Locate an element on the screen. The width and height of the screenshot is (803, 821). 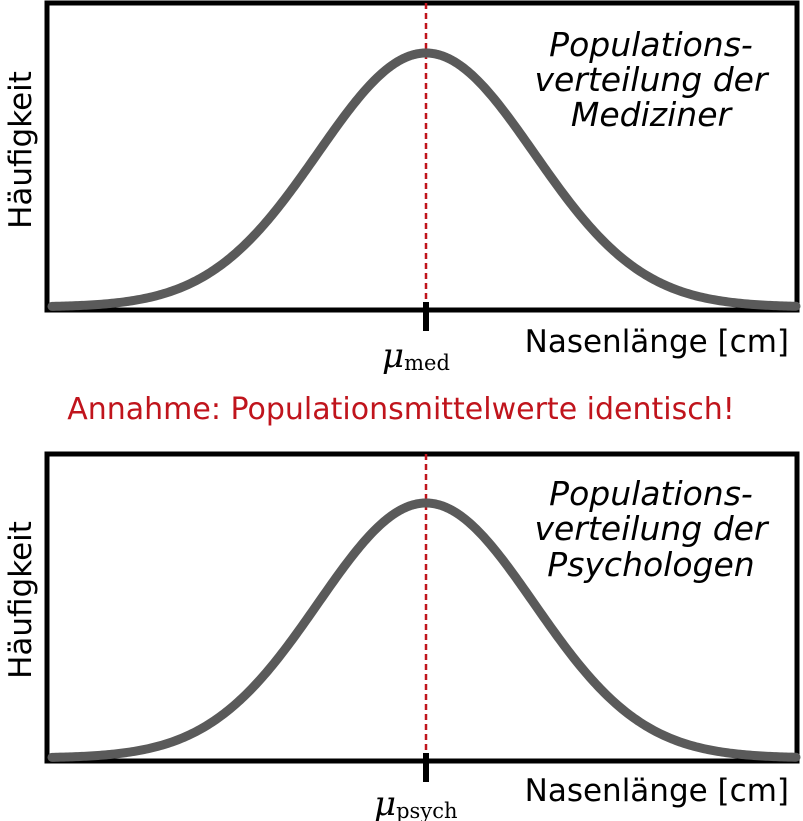
mu-symbol-psychology: μ is located at coordinates (385, 802).